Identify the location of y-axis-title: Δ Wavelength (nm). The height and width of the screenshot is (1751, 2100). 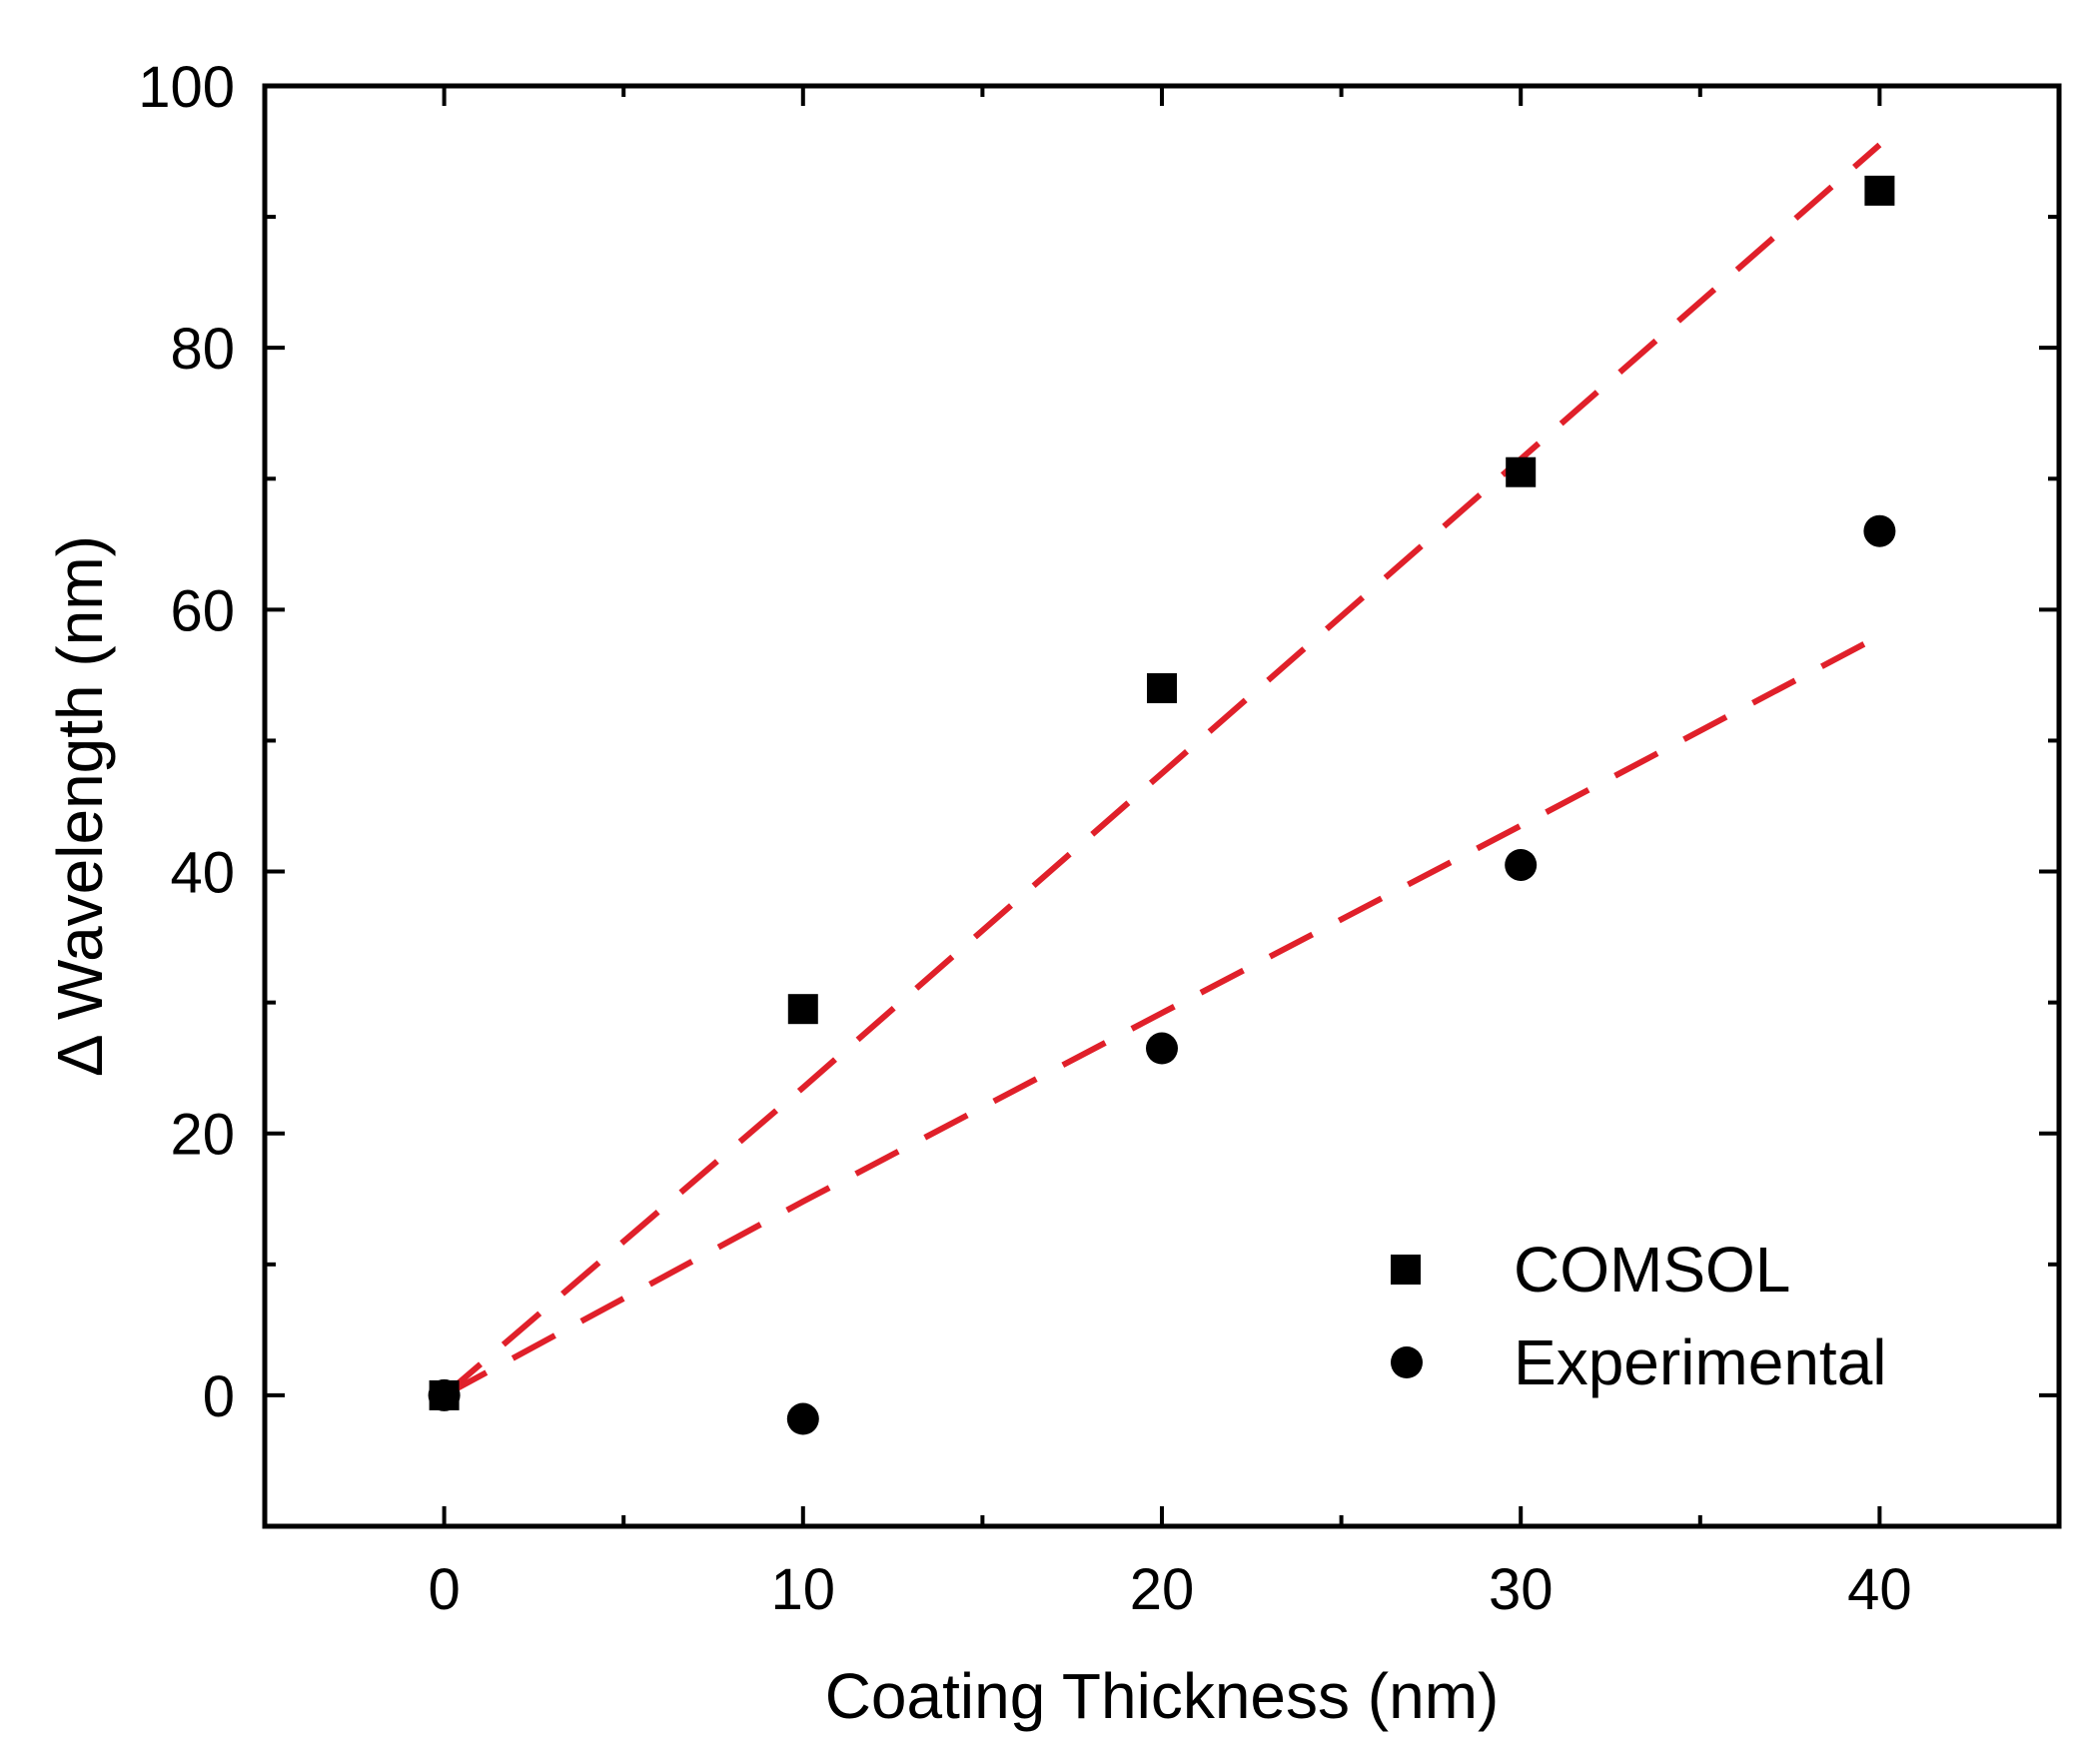
(80, 806).